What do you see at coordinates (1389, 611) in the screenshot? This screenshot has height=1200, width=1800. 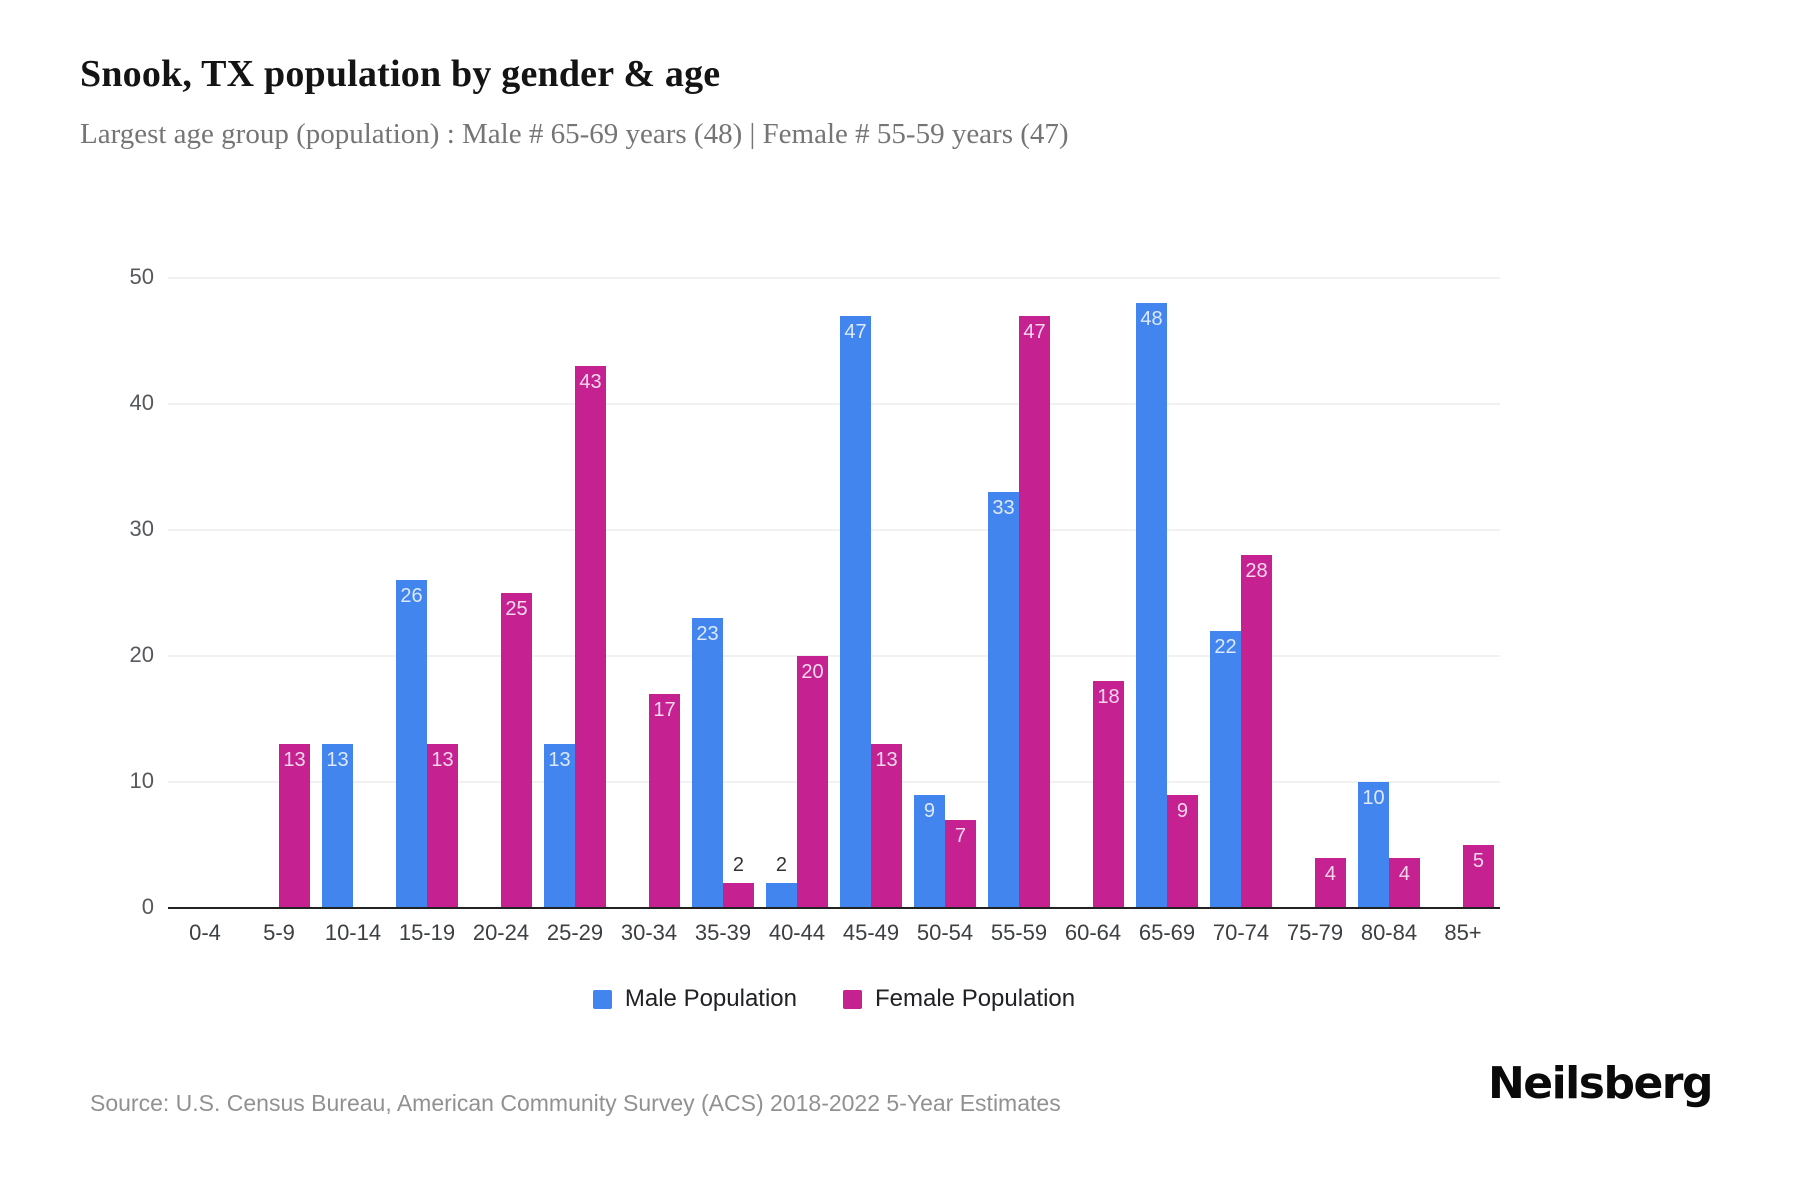 I see `bar-group-80-84: 10 4 80-84` at bounding box center [1389, 611].